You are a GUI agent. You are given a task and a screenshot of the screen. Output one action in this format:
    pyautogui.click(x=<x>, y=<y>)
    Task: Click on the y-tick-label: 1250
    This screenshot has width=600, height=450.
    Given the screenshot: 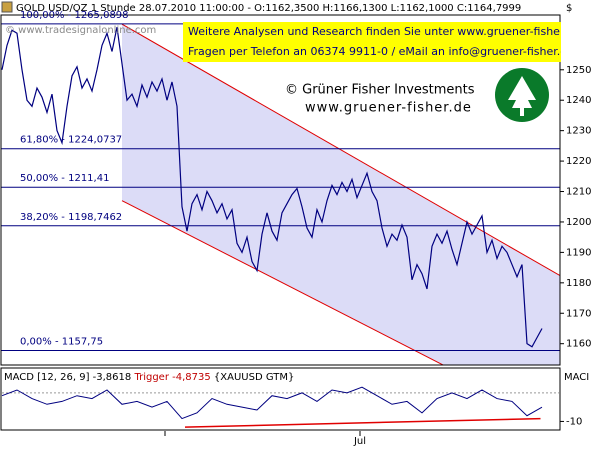 What is the action you would take?
    pyautogui.click(x=578, y=70)
    